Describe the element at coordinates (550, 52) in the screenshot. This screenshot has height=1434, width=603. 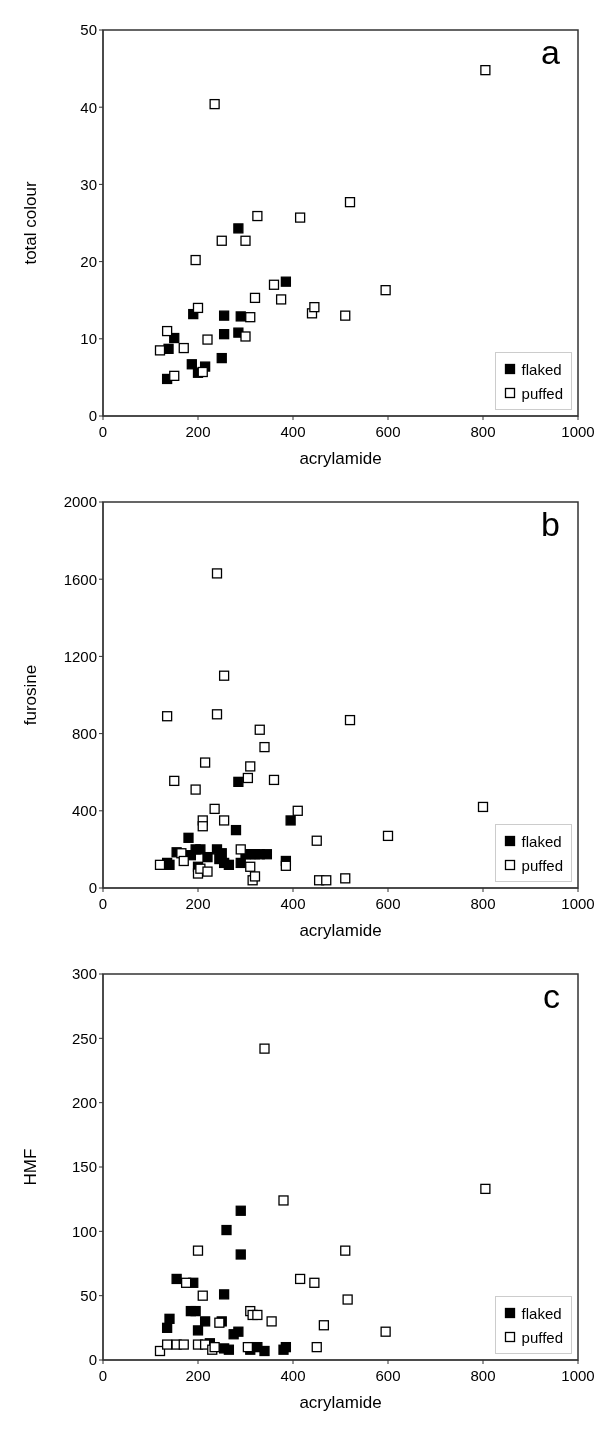
I see `chart-title: a` at that location.